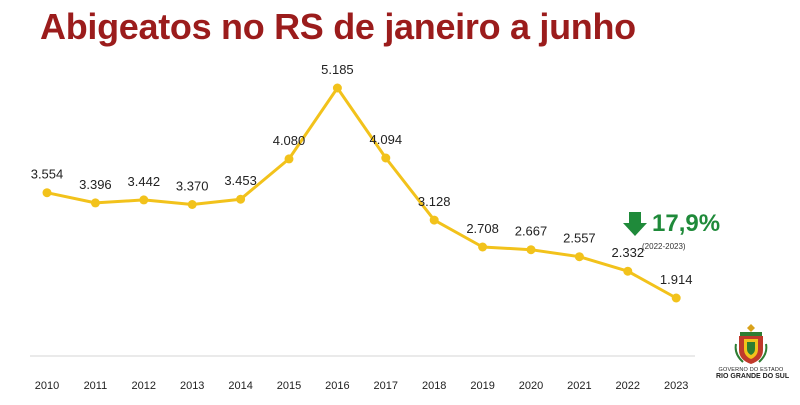 Image resolution: width=800 pixels, height=405 pixels. I want to click on x-tick-2019: 2019, so click(482, 386).